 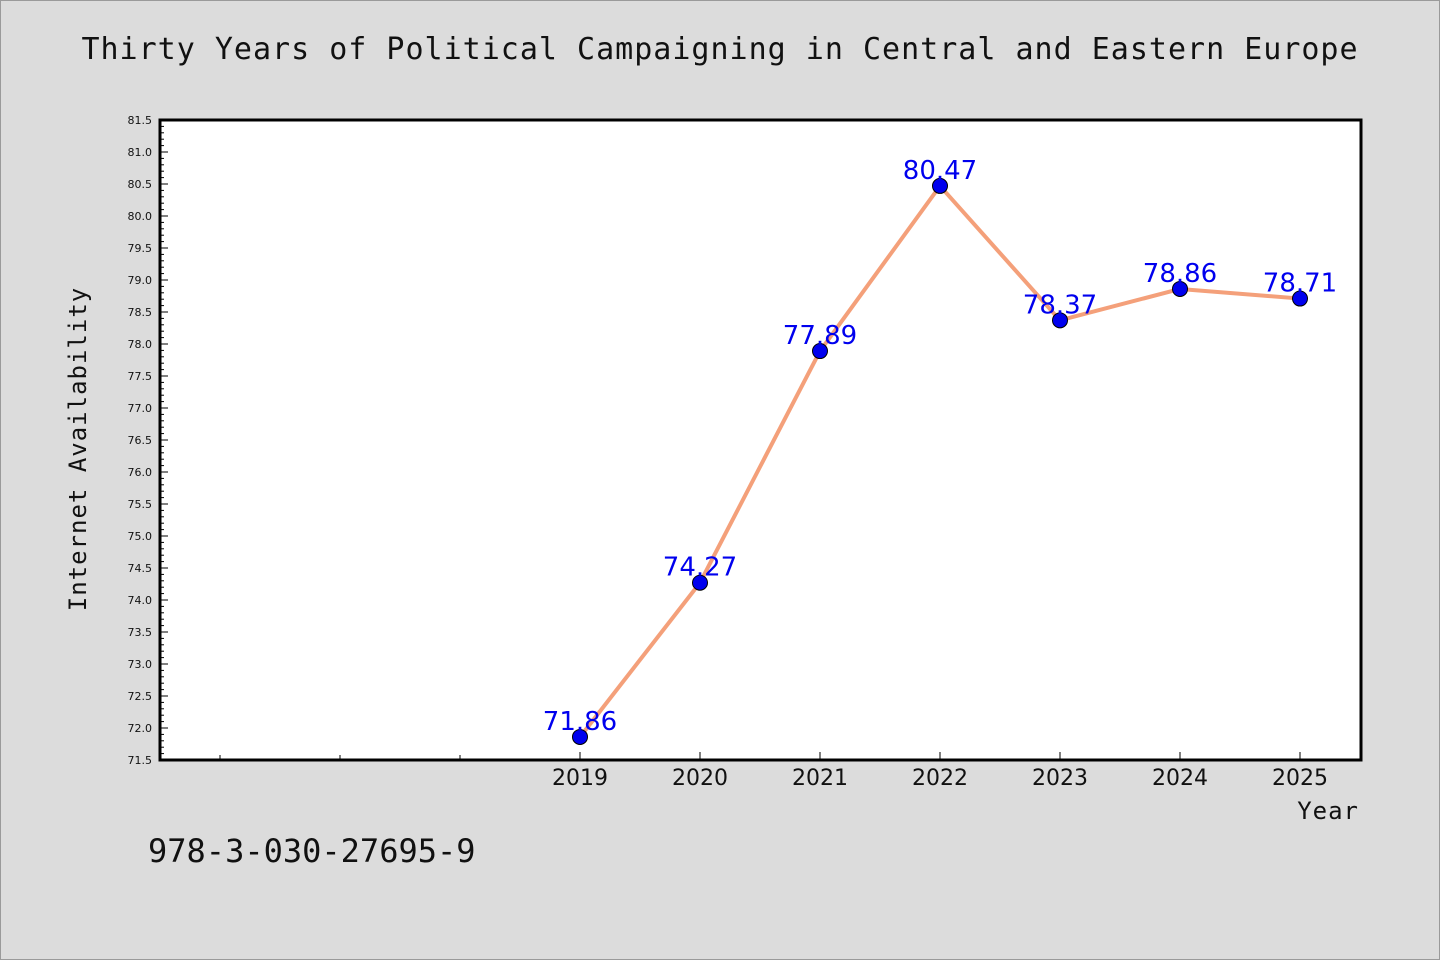 I want to click on y-tick-label: 77.5, so click(x=140, y=376).